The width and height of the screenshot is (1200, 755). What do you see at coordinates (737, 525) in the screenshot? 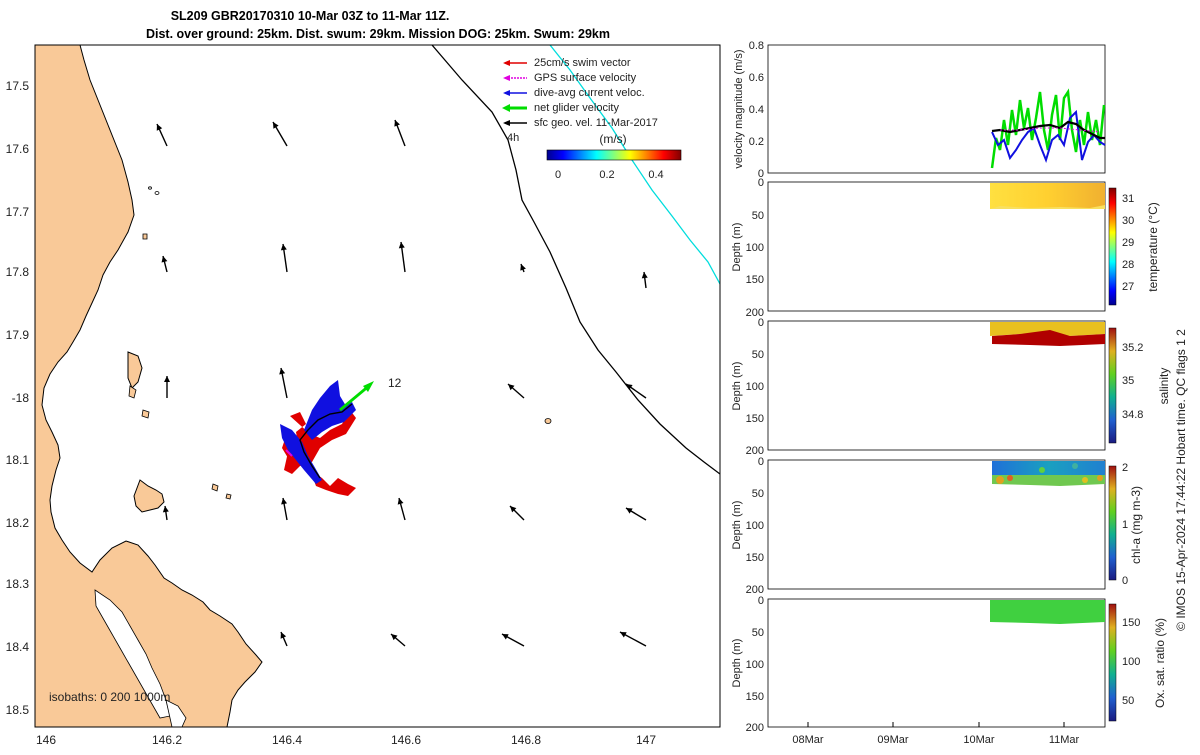
I see `chla-ylabel: Depth (m)` at bounding box center [737, 525].